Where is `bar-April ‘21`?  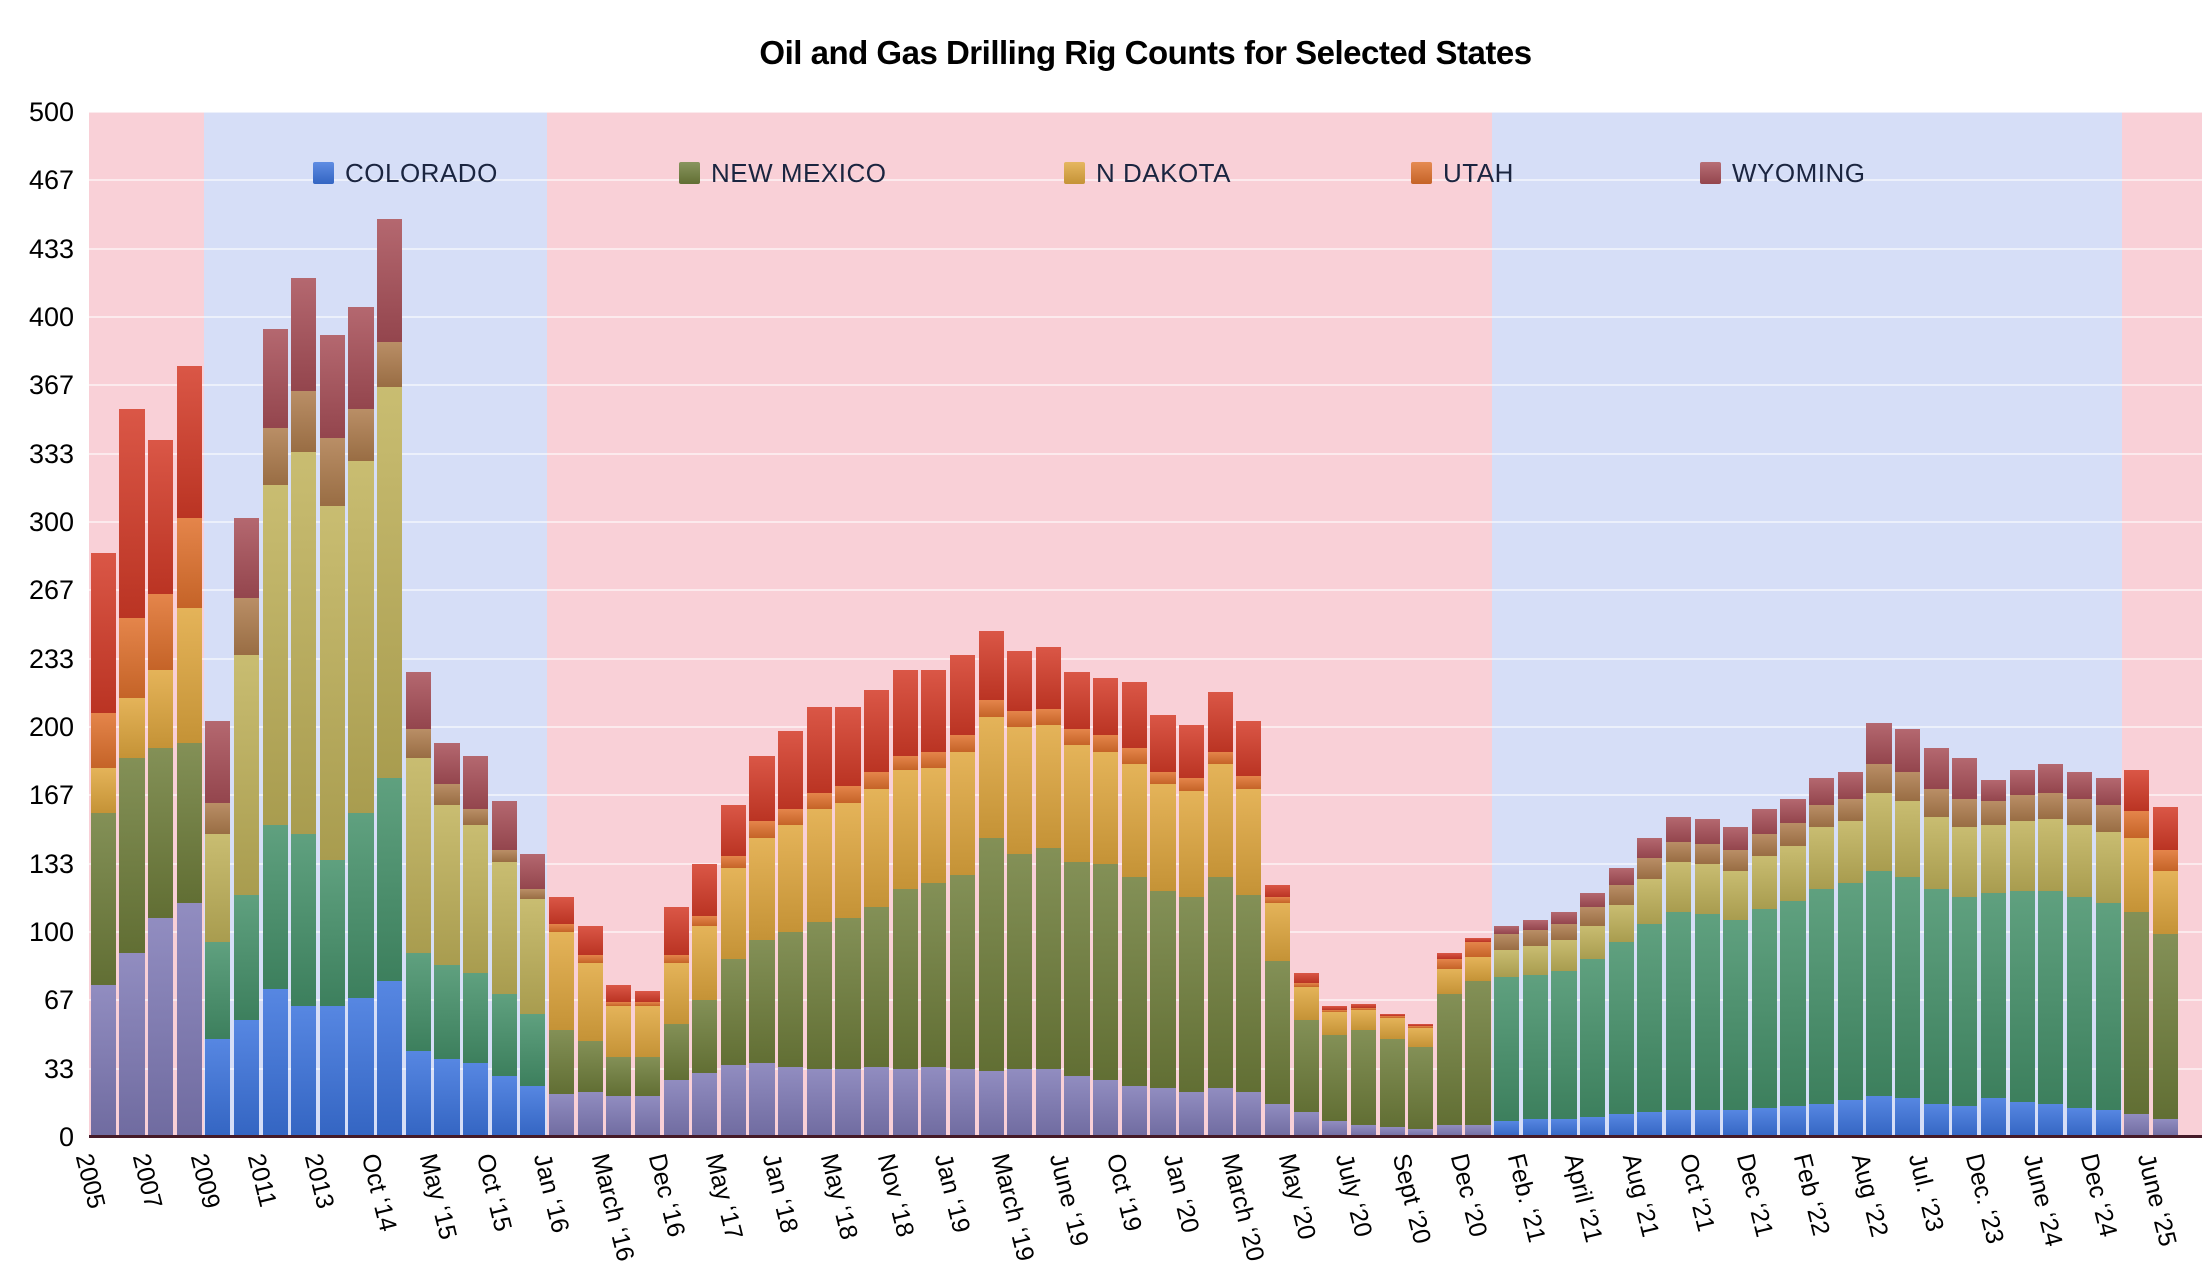 bar-April ‘21 is located at coordinates (1592, 1015).